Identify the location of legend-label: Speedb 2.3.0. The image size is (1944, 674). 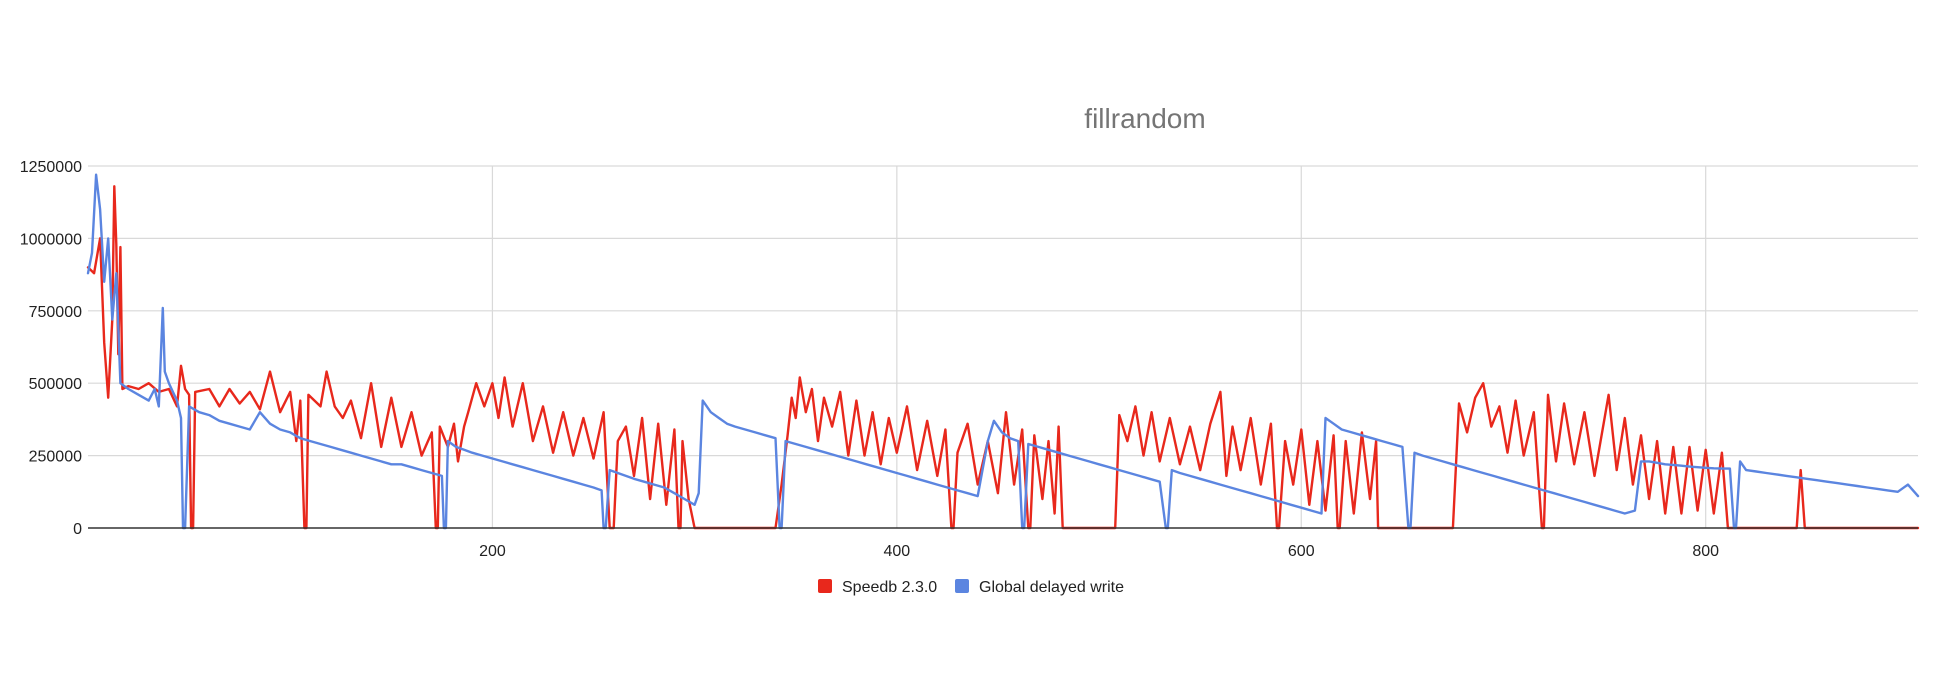
(889, 587).